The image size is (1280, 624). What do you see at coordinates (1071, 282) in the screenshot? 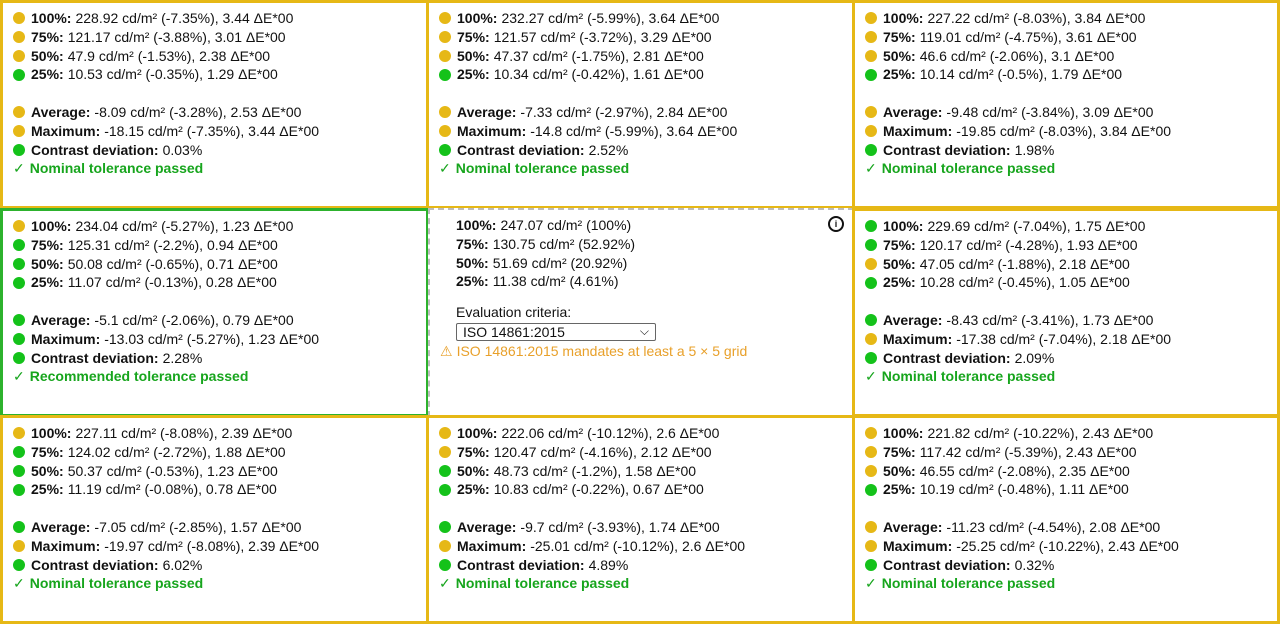
I see `level-row: 25%: 10.28 cd/m² (-0.45%), 1.05 ΔE*00` at bounding box center [1071, 282].